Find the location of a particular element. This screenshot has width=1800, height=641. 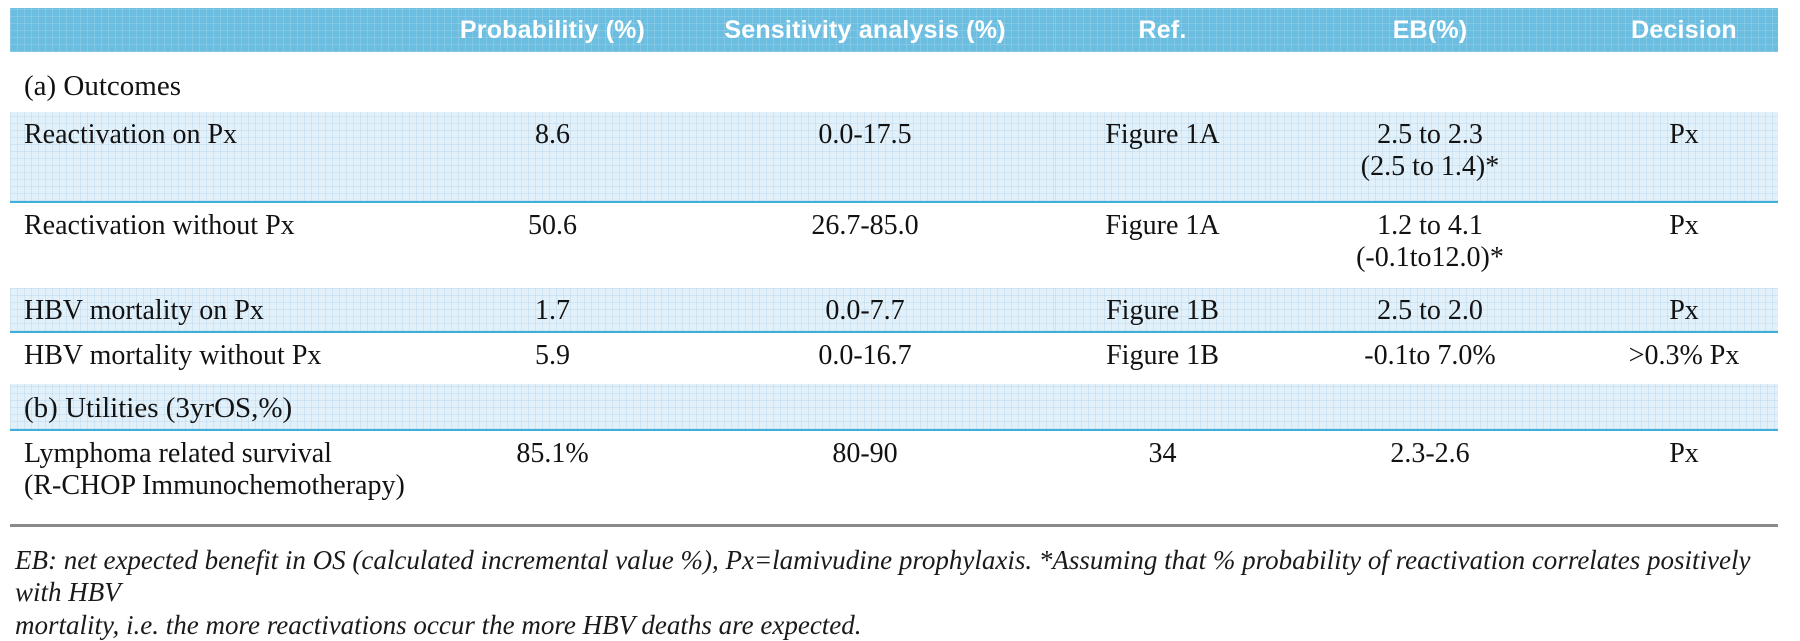

eb-value-line2: (-0.1to12.0)* is located at coordinates (1430, 257).